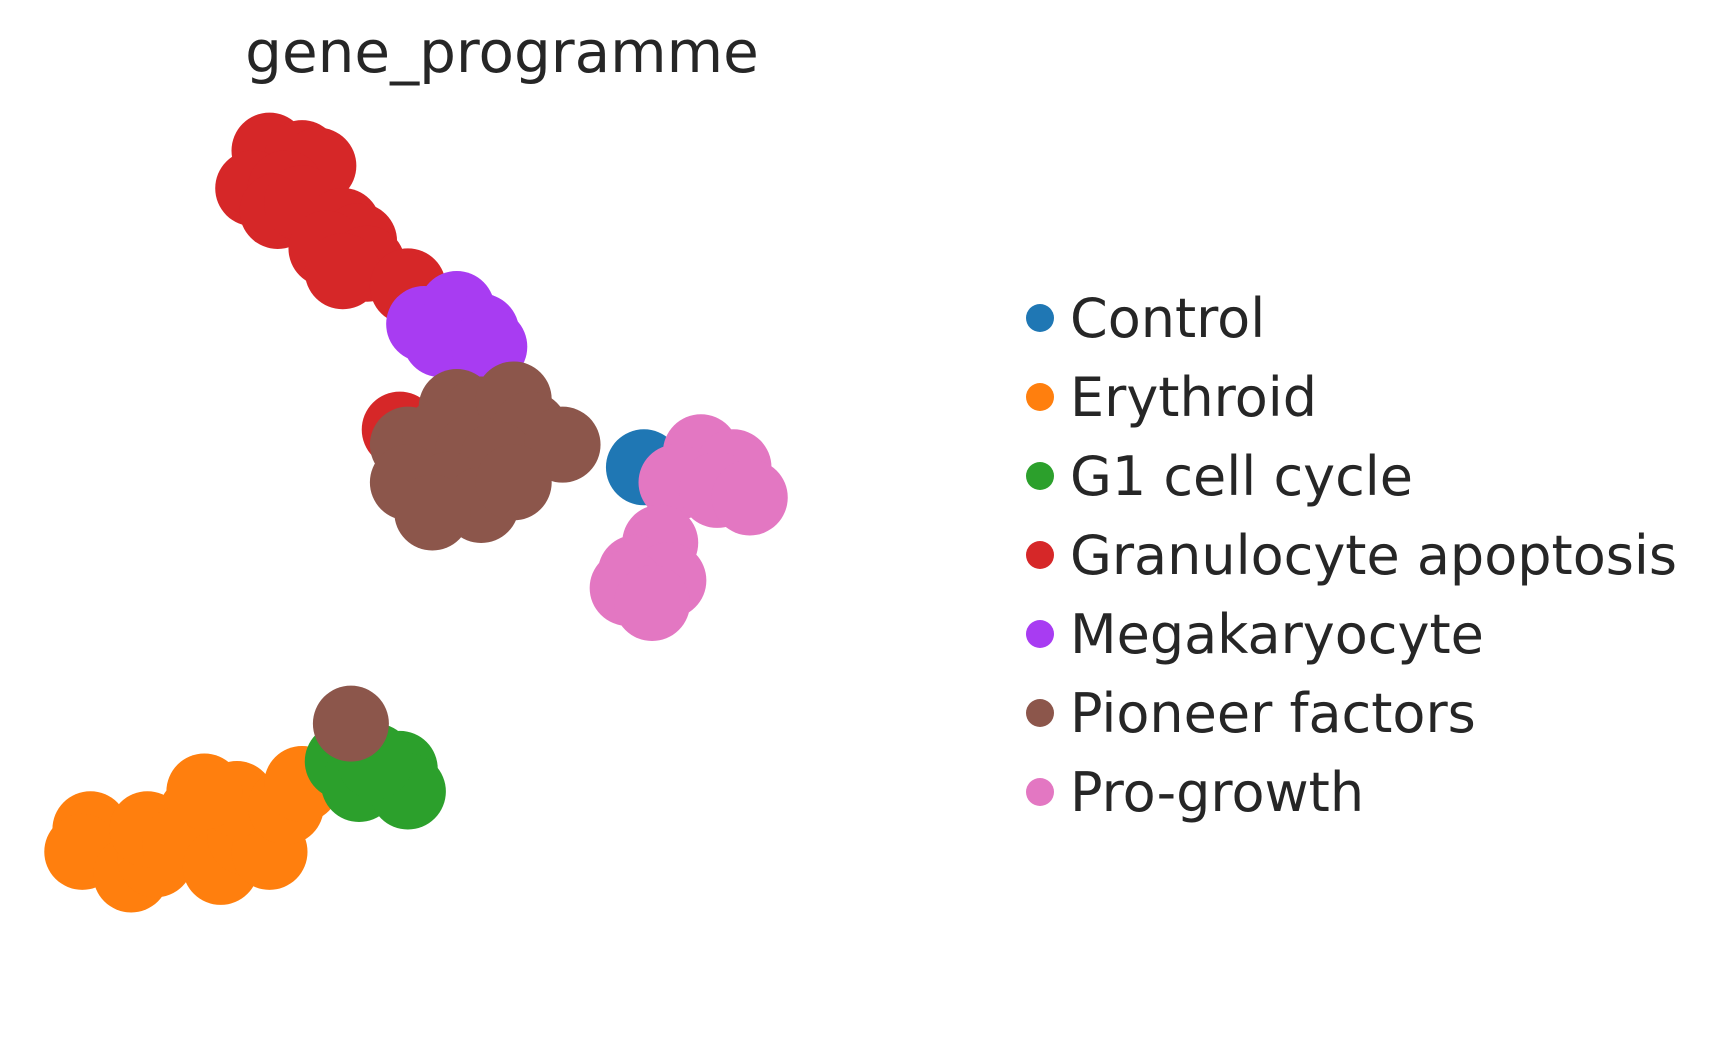  What do you see at coordinates (204, 791) in the screenshot?
I see `point-erythroid` at bounding box center [204, 791].